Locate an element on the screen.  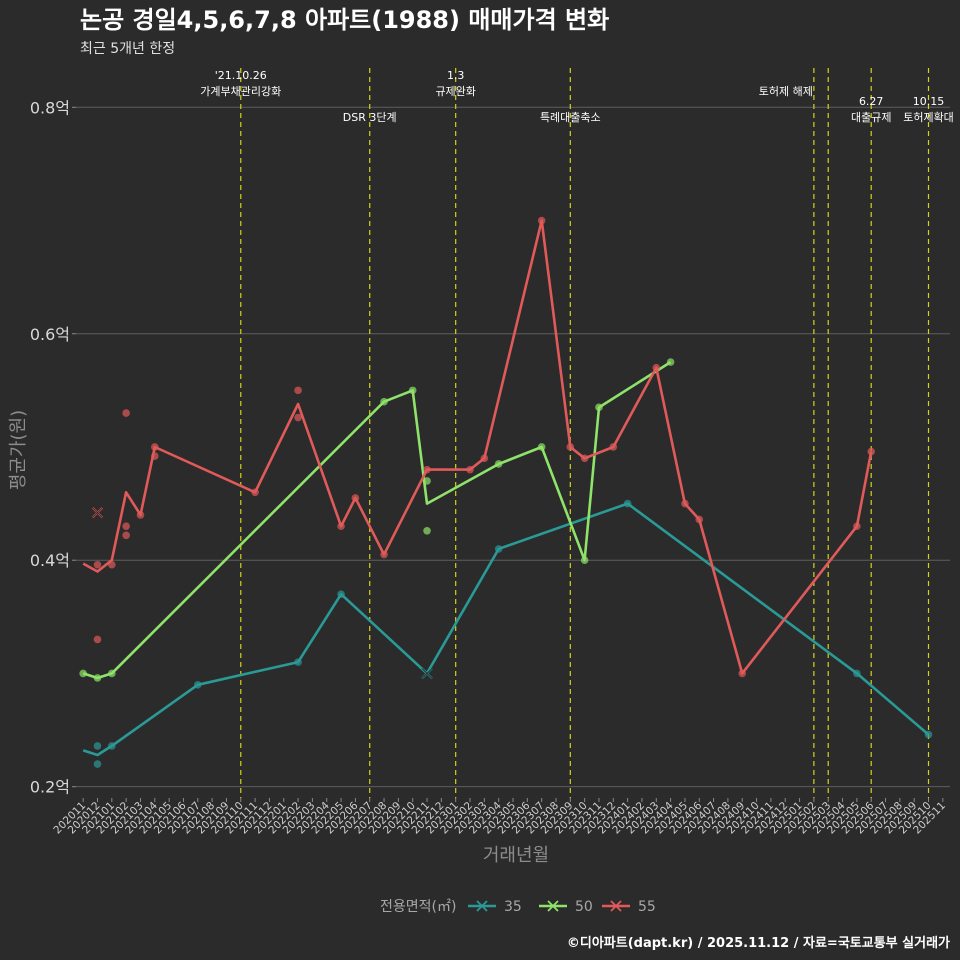
y-tick-label: 0.6억 is located at coordinates (50, 334).